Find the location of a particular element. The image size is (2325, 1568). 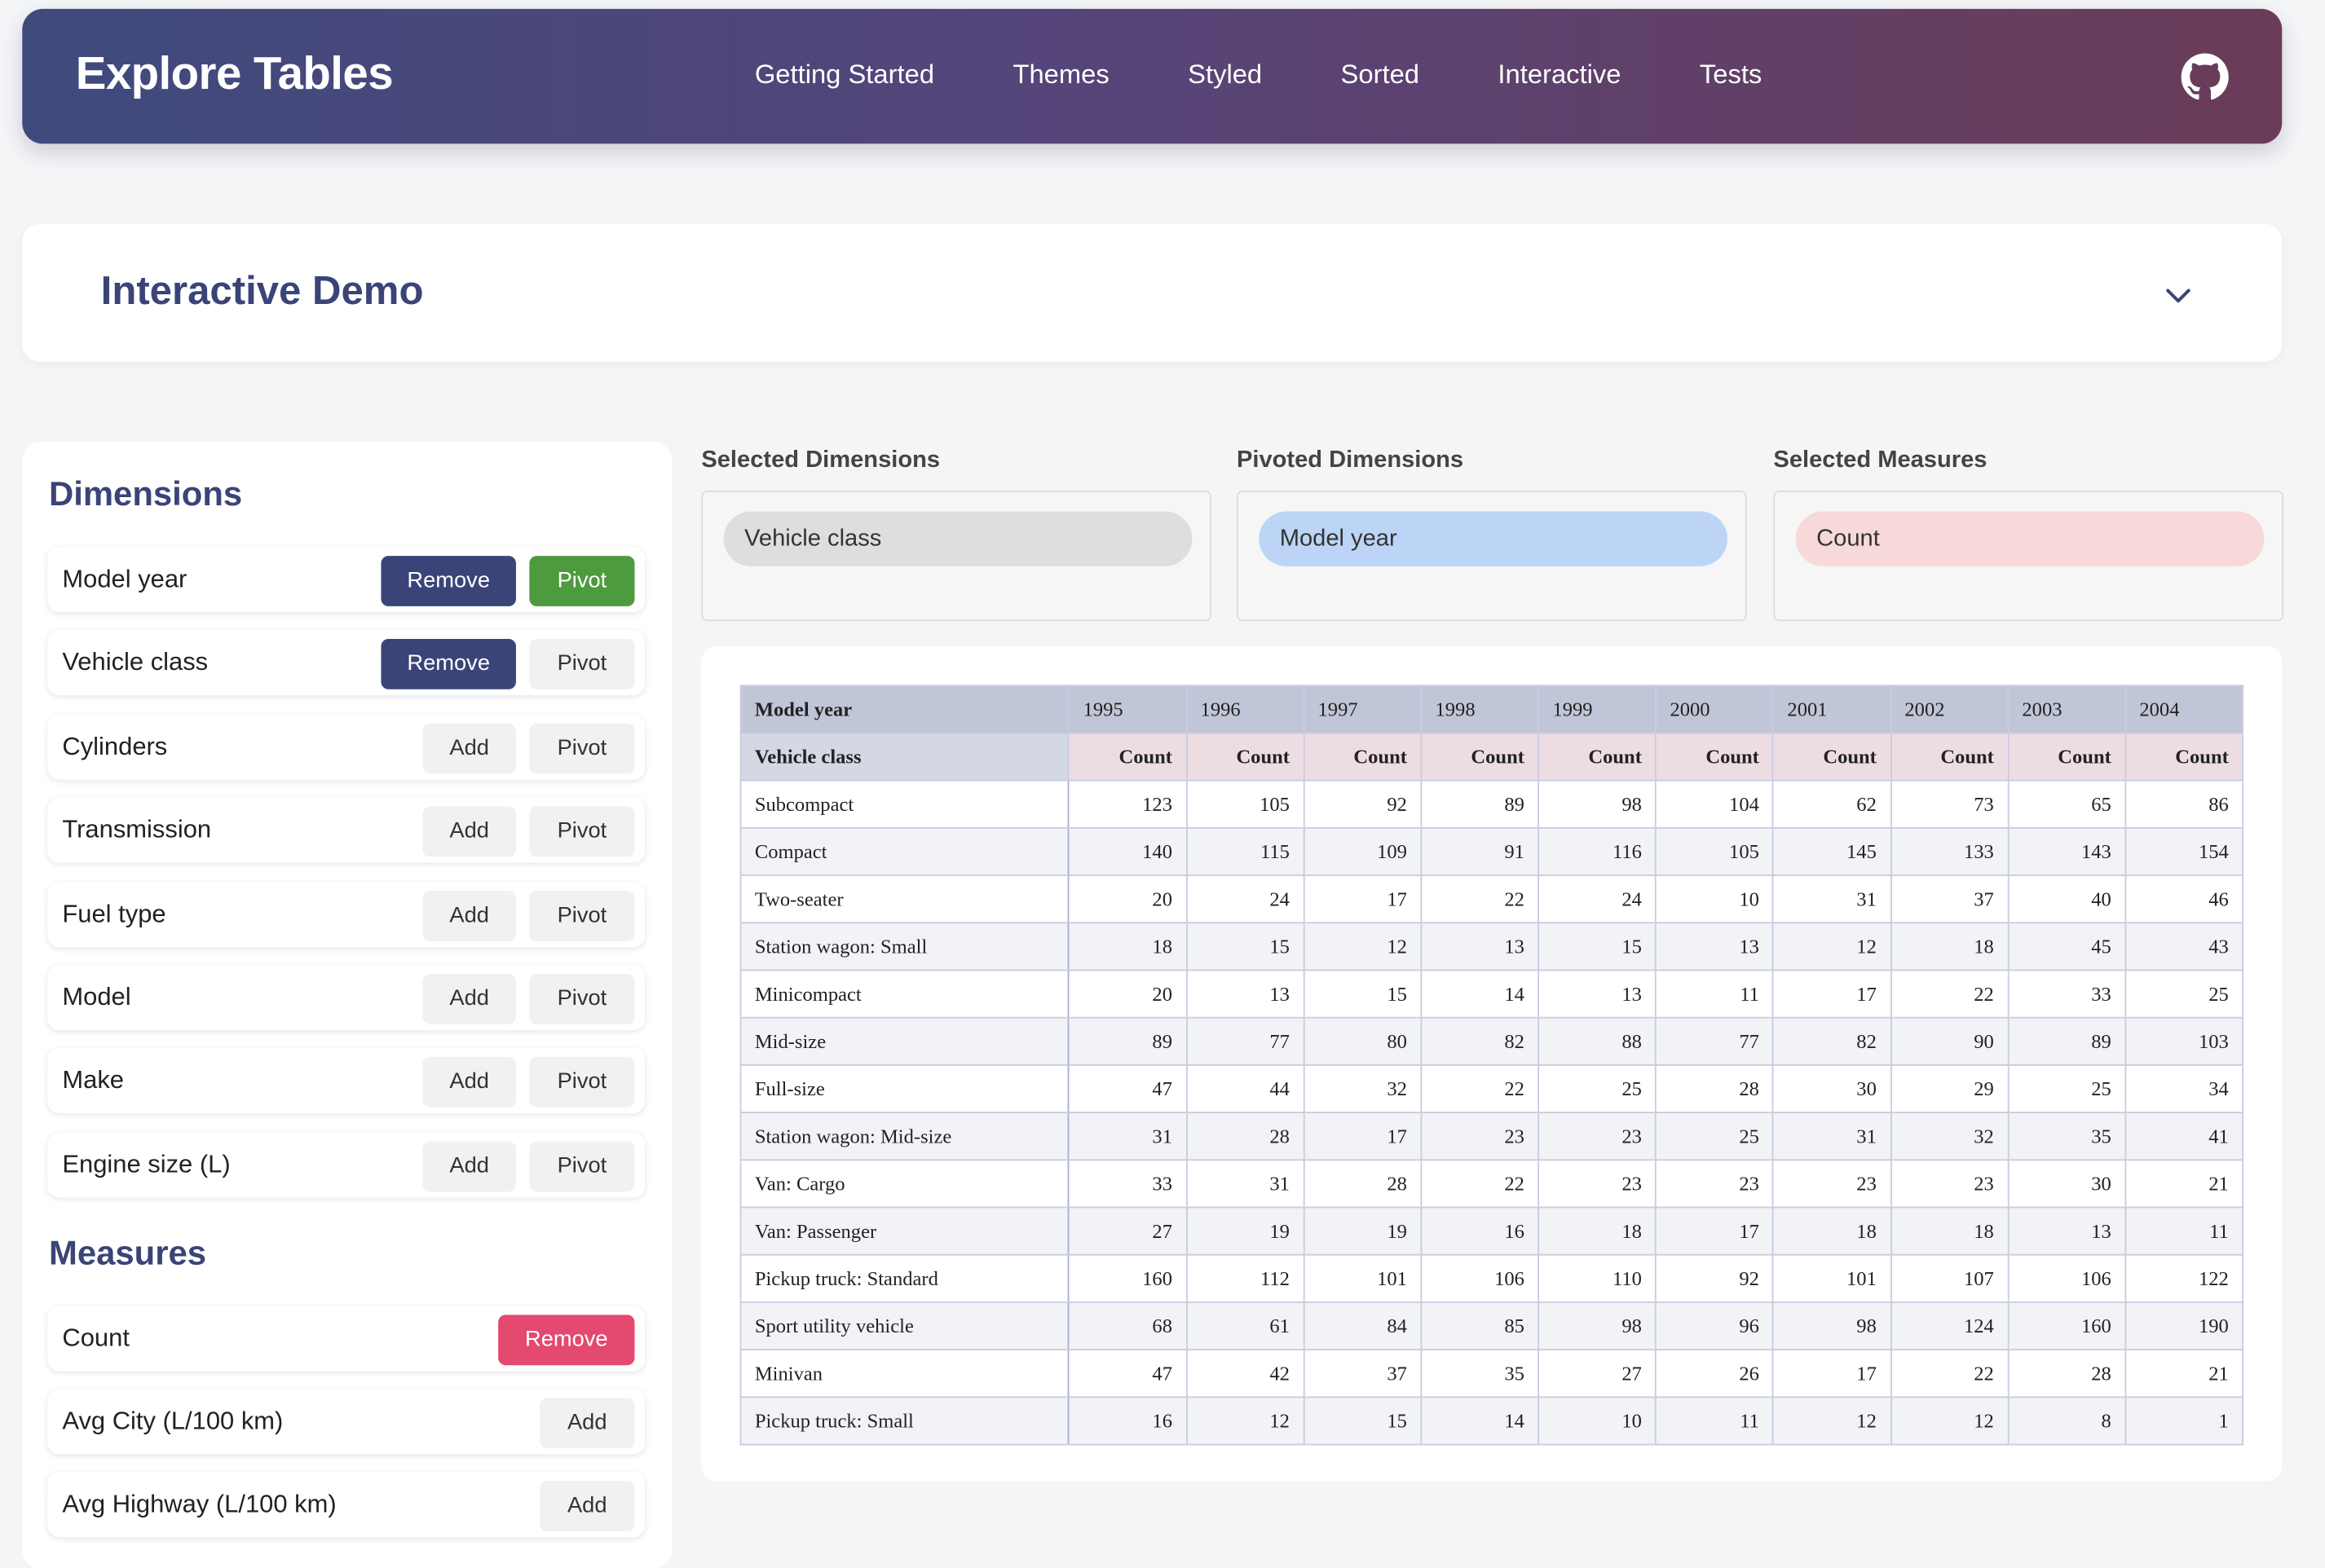

interactive-demo-panel: Interactive Demo is located at coordinates (1152, 292).